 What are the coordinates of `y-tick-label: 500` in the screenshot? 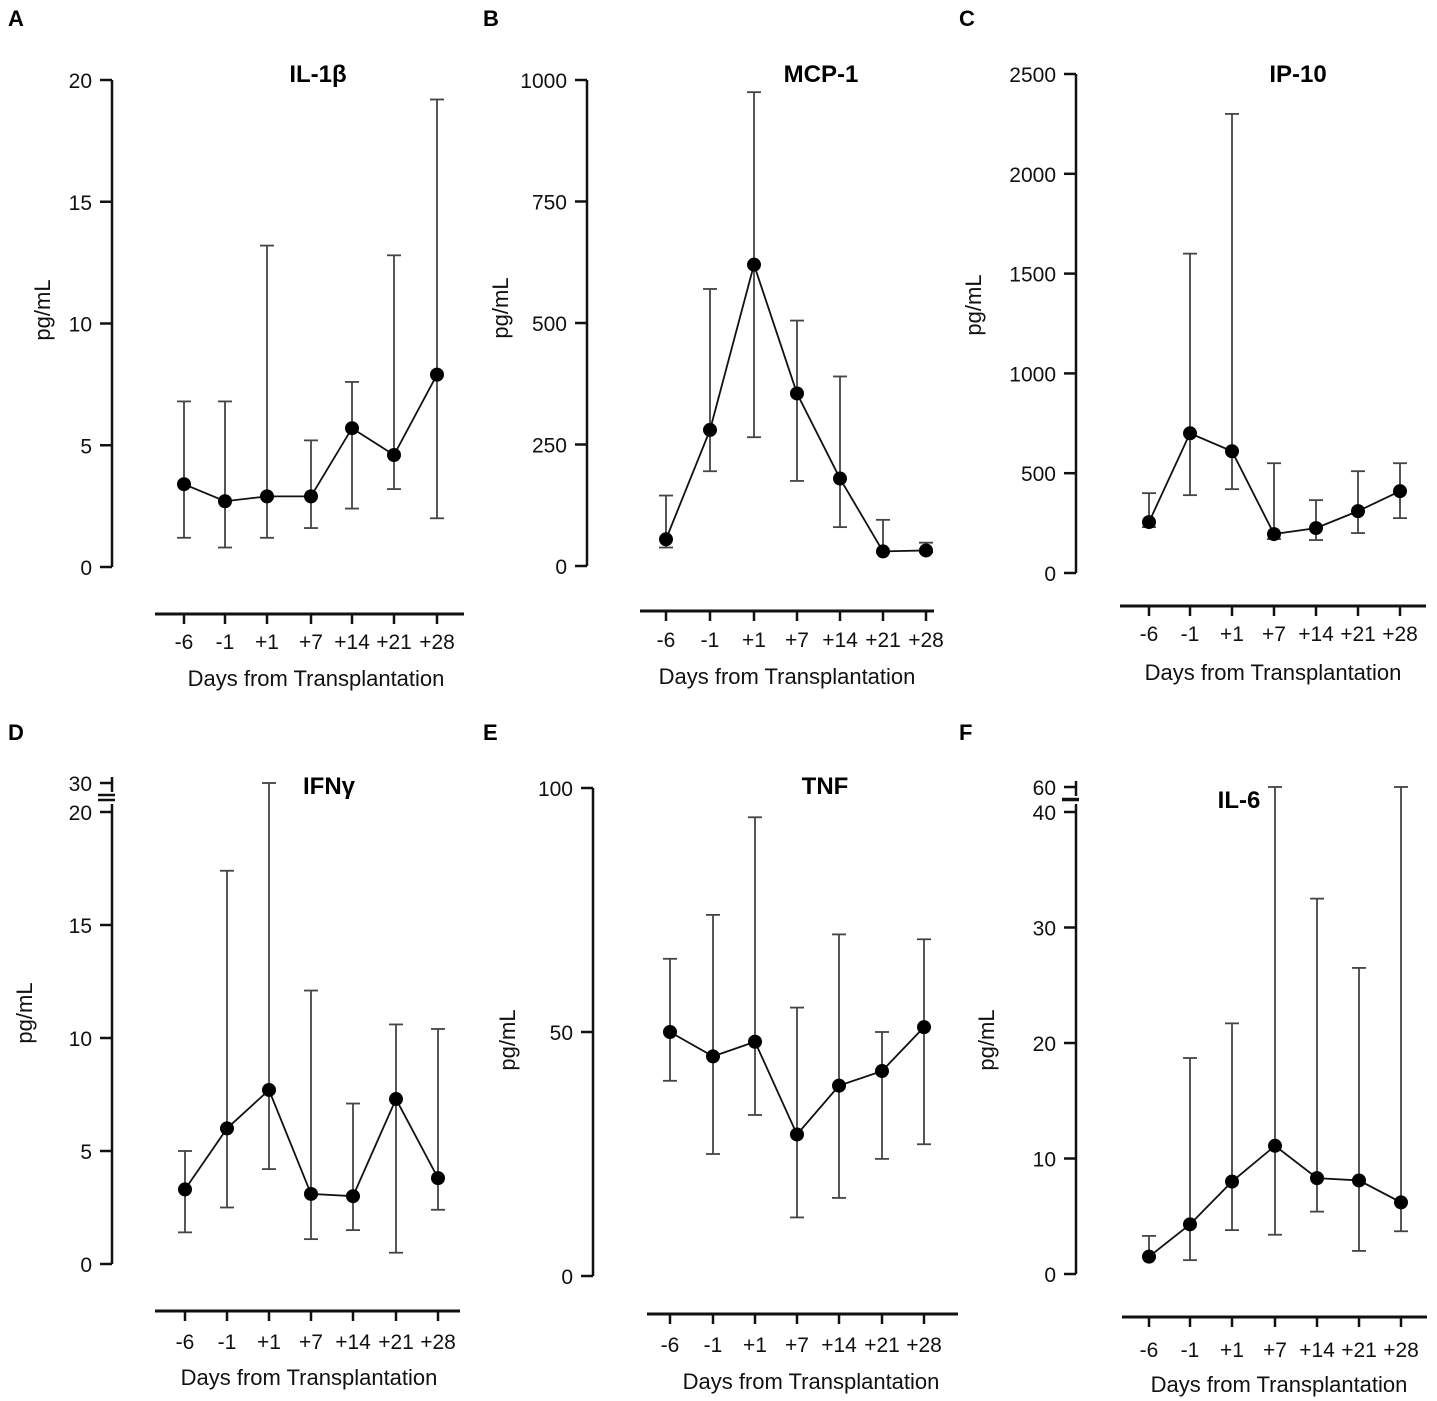 It's located at (1038, 474).